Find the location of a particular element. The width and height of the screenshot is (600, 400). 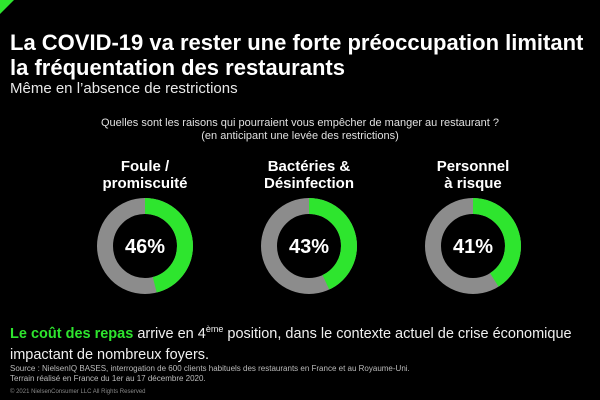

donut-value-label: 41% is located at coordinates (473, 247).